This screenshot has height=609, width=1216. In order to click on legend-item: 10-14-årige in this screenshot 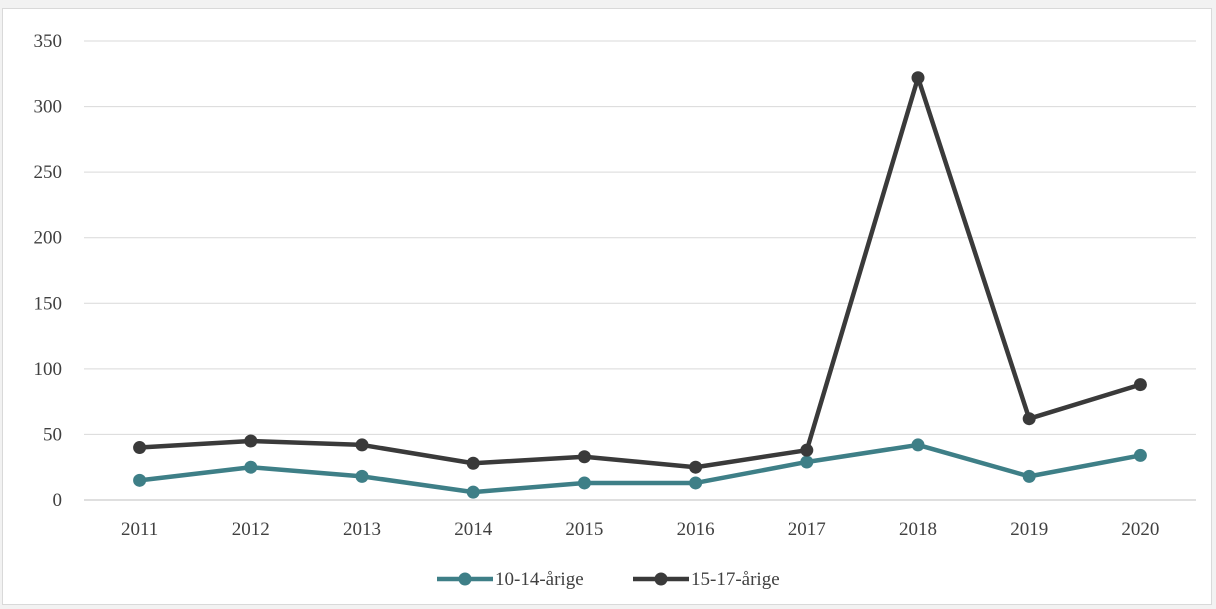, I will do `click(510, 579)`.